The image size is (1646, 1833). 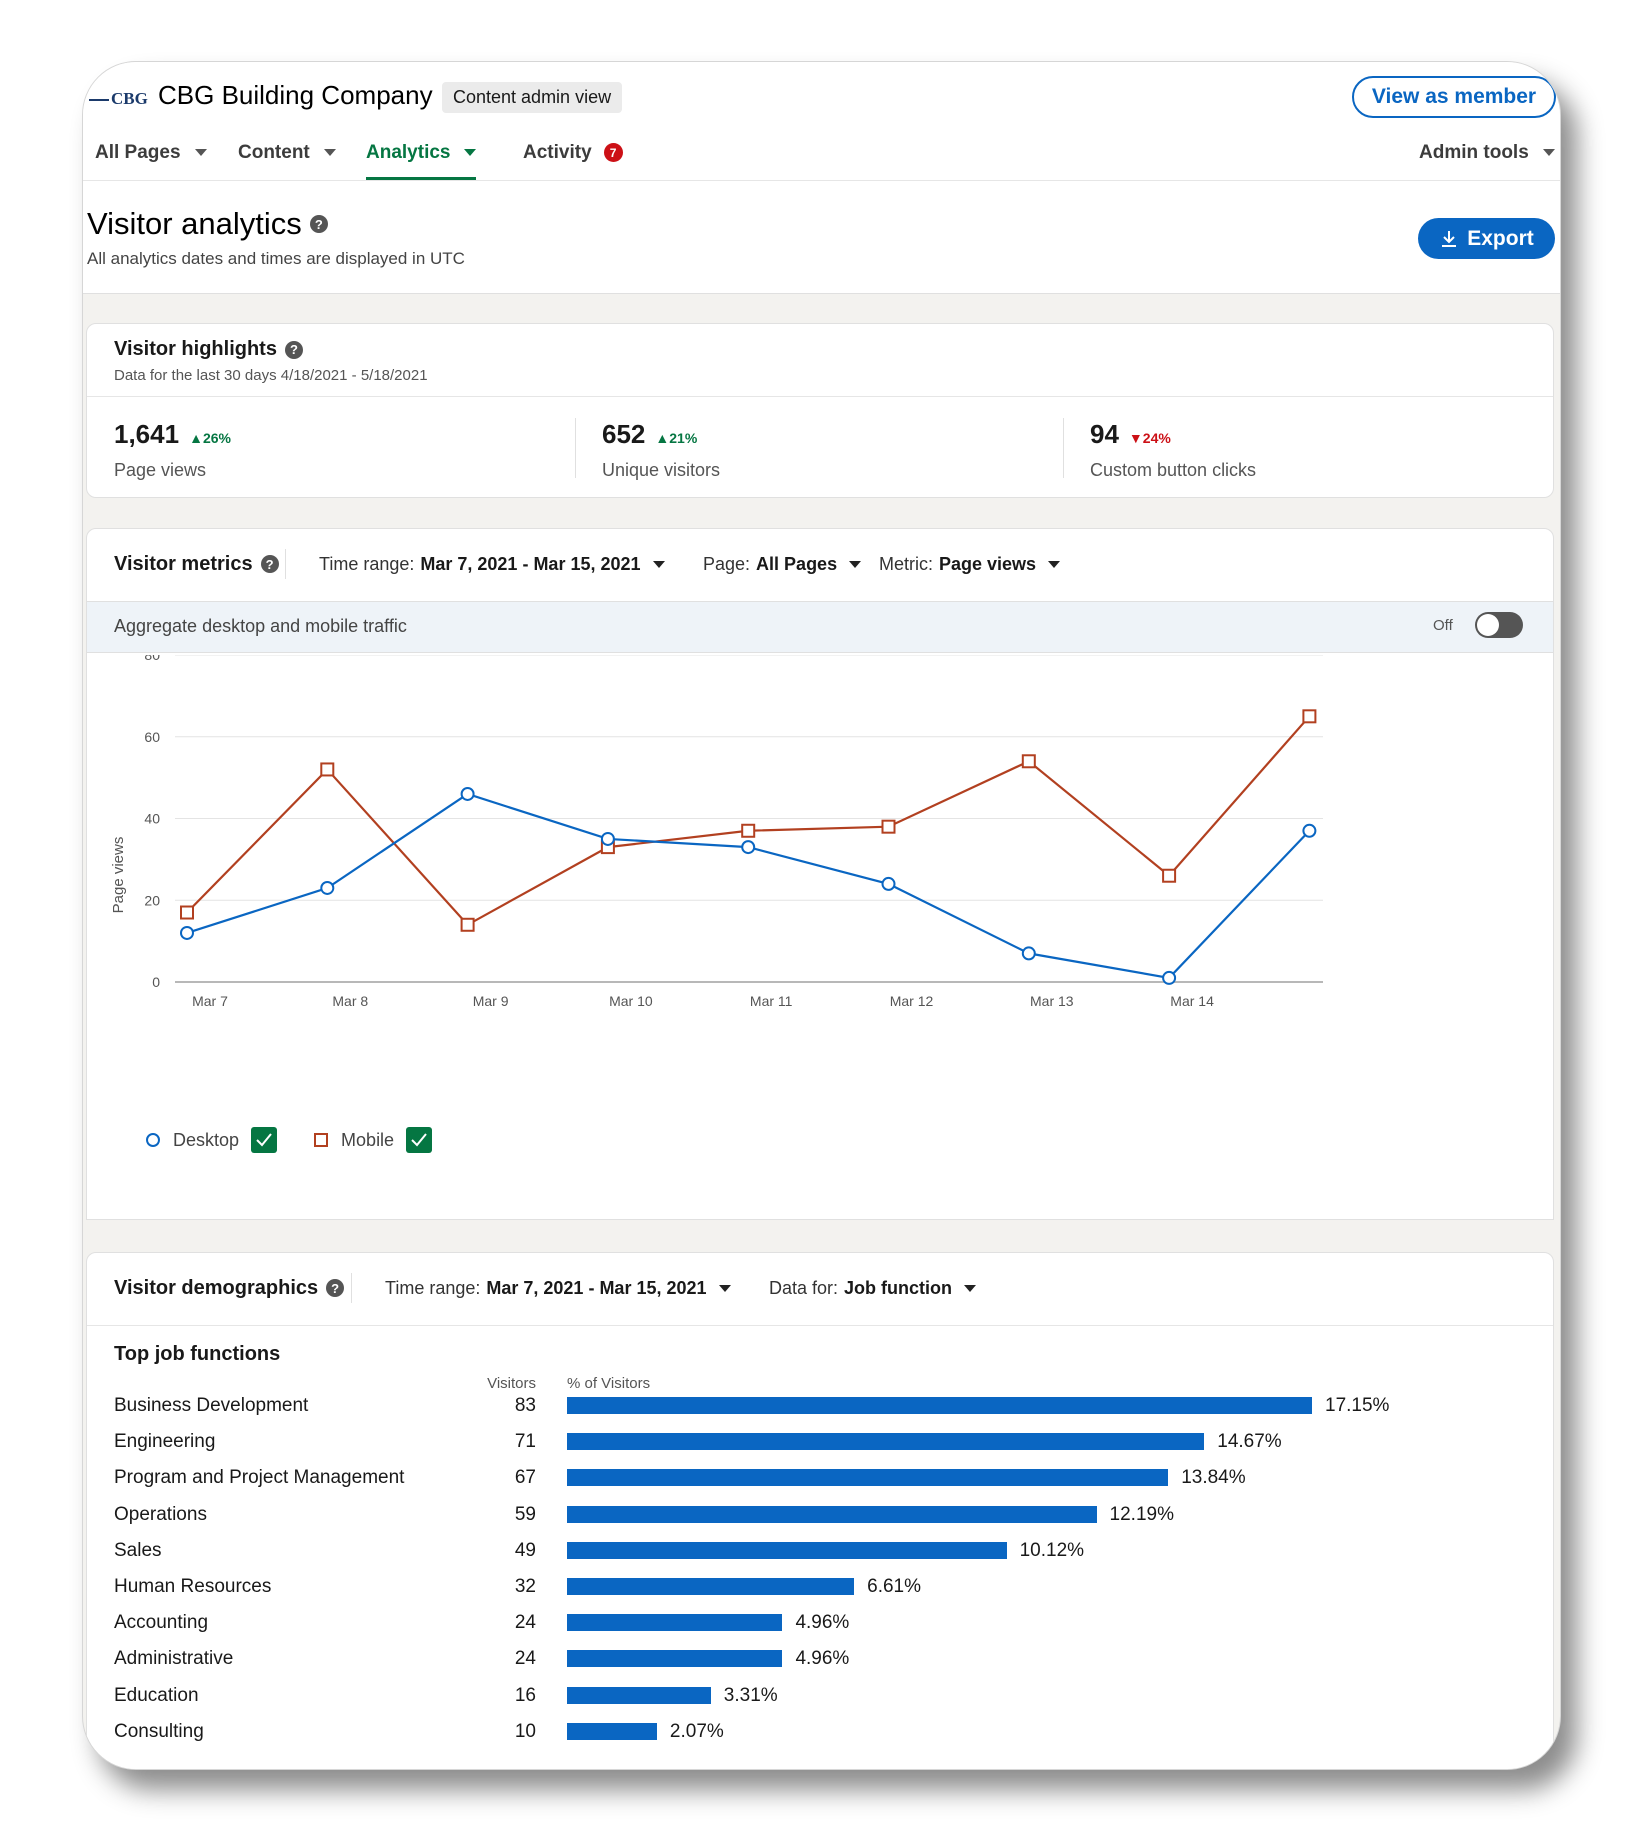 What do you see at coordinates (1474, 152) in the screenshot?
I see `admin-tools-label: Admin tools` at bounding box center [1474, 152].